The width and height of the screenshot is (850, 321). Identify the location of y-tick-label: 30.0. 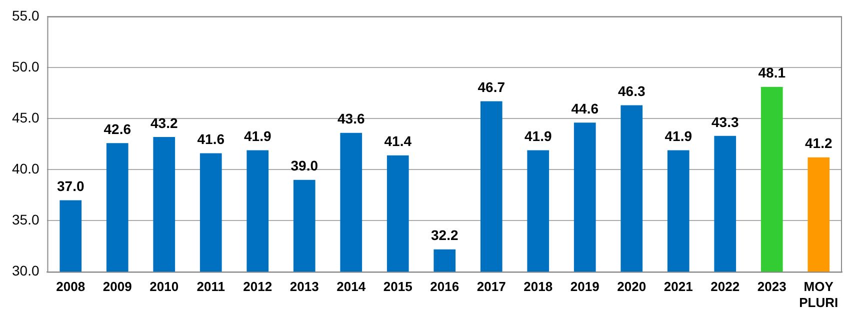
(26, 270).